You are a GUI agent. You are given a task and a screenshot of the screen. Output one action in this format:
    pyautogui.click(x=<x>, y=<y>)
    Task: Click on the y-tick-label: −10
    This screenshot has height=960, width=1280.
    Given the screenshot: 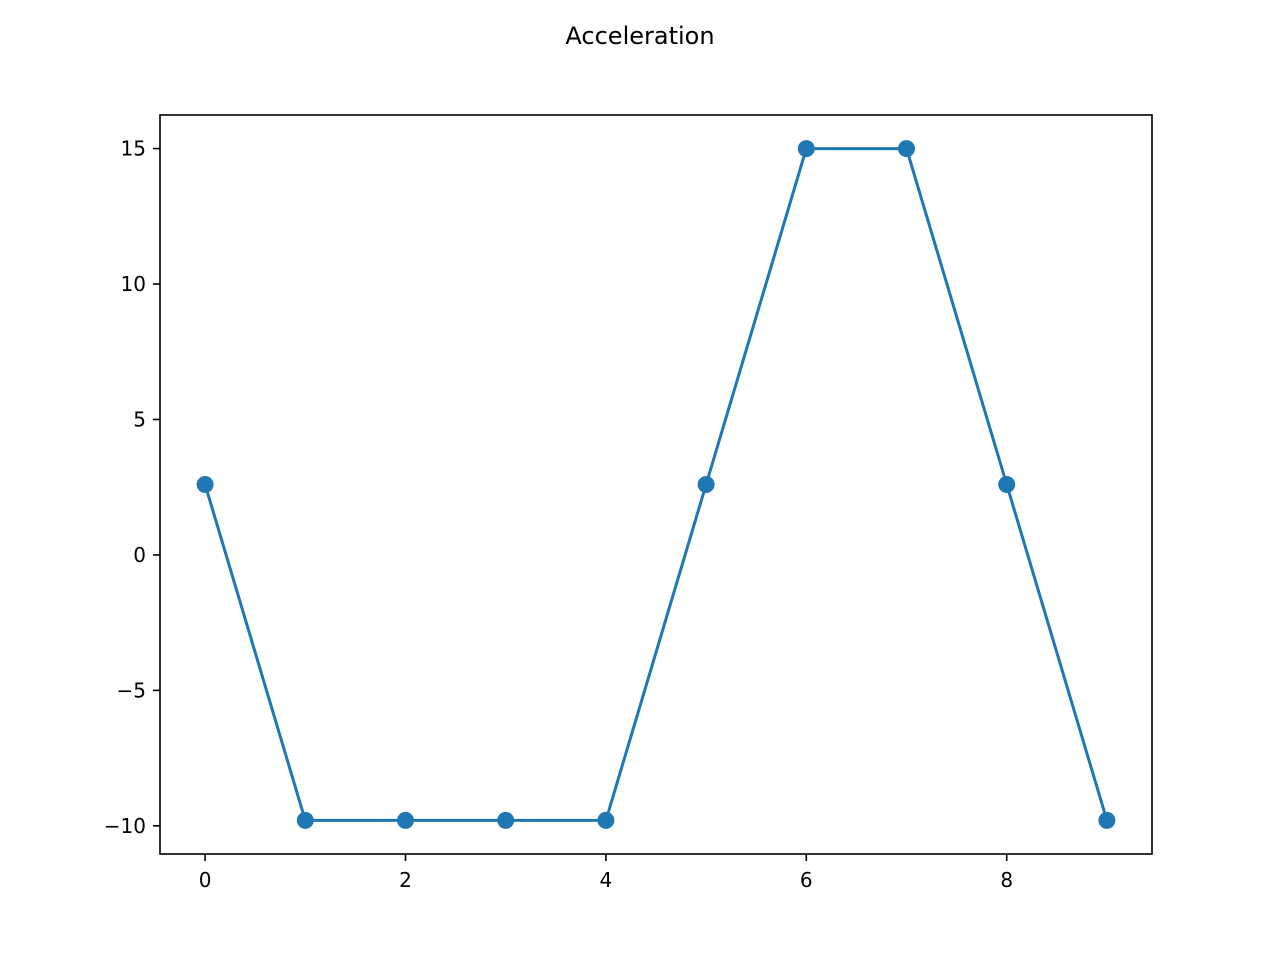 What is the action you would take?
    pyautogui.click(x=125, y=826)
    